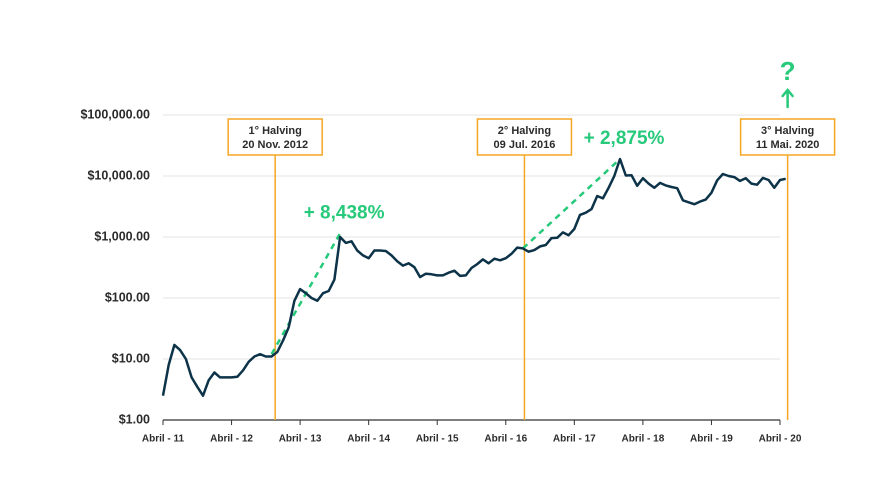 This screenshot has height=490, width=872. I want to click on x-tick-label: Abril - 19, so click(711, 439).